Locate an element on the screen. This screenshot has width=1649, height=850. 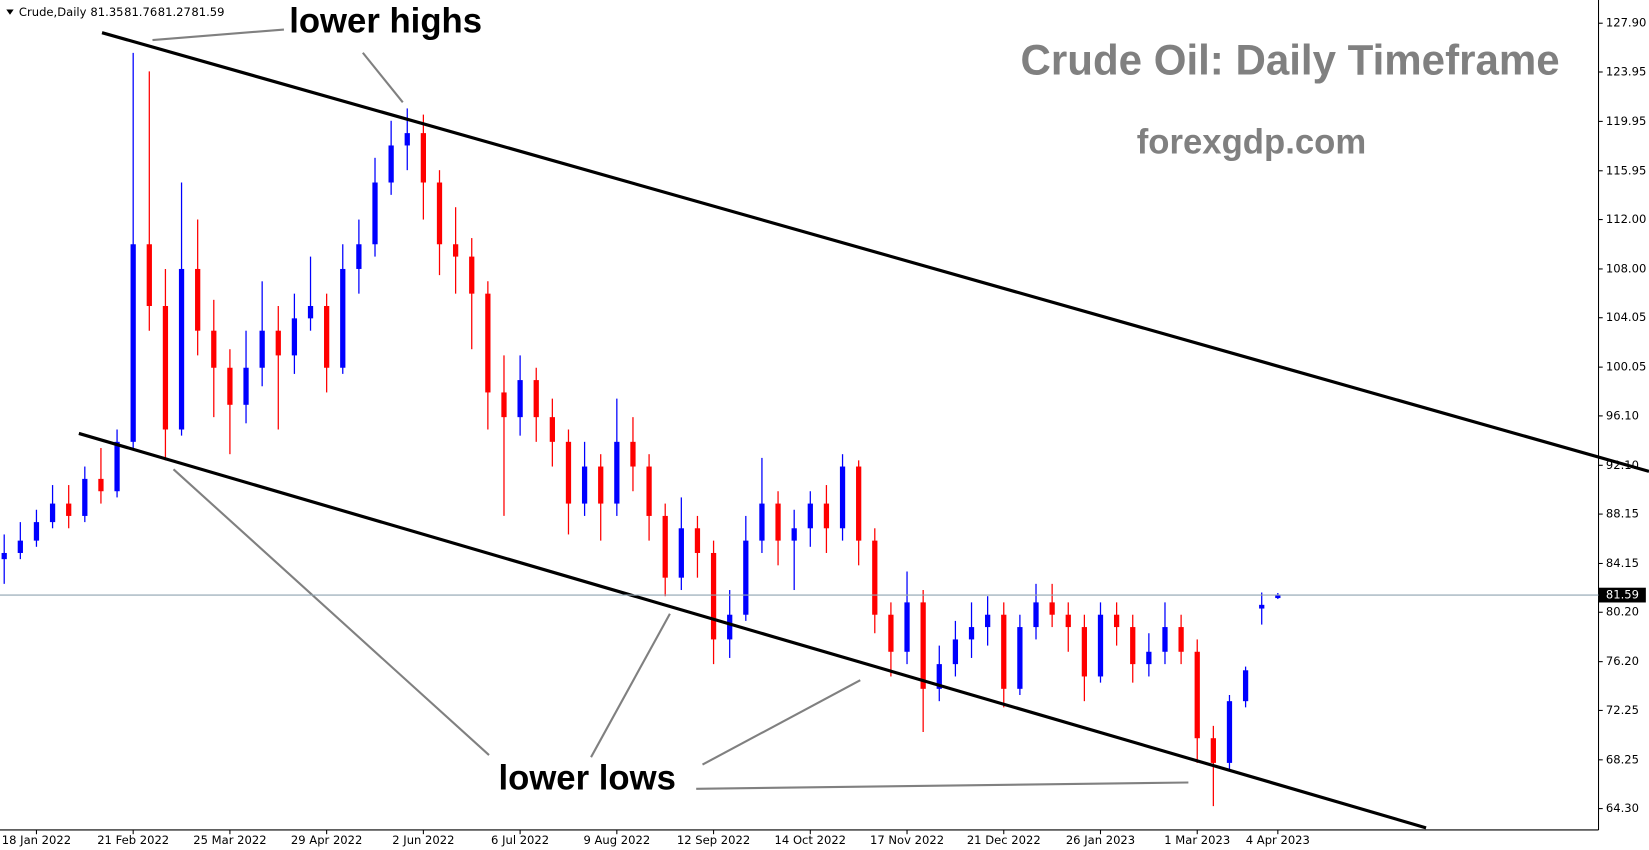
x-tick-label: 14 Oct 2022 is located at coordinates (810, 840).